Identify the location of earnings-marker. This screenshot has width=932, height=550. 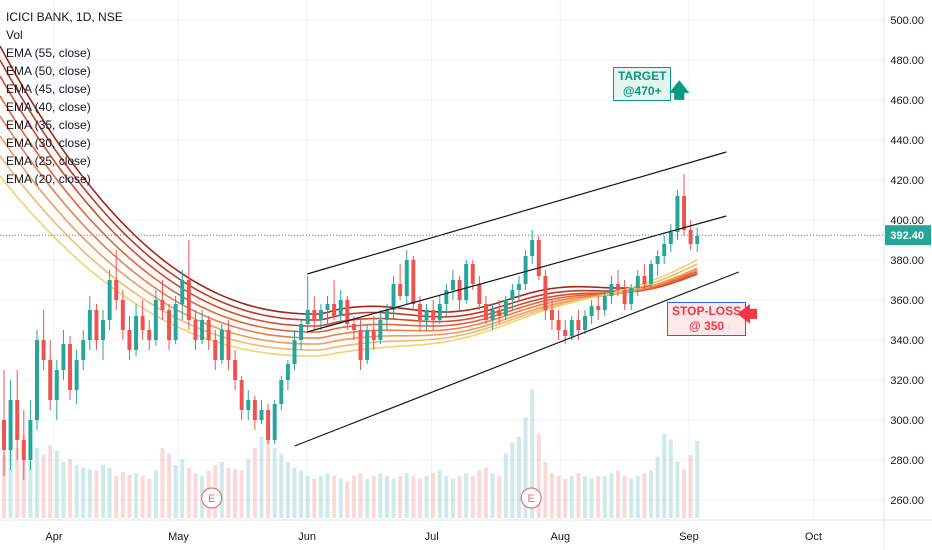
(531, 498).